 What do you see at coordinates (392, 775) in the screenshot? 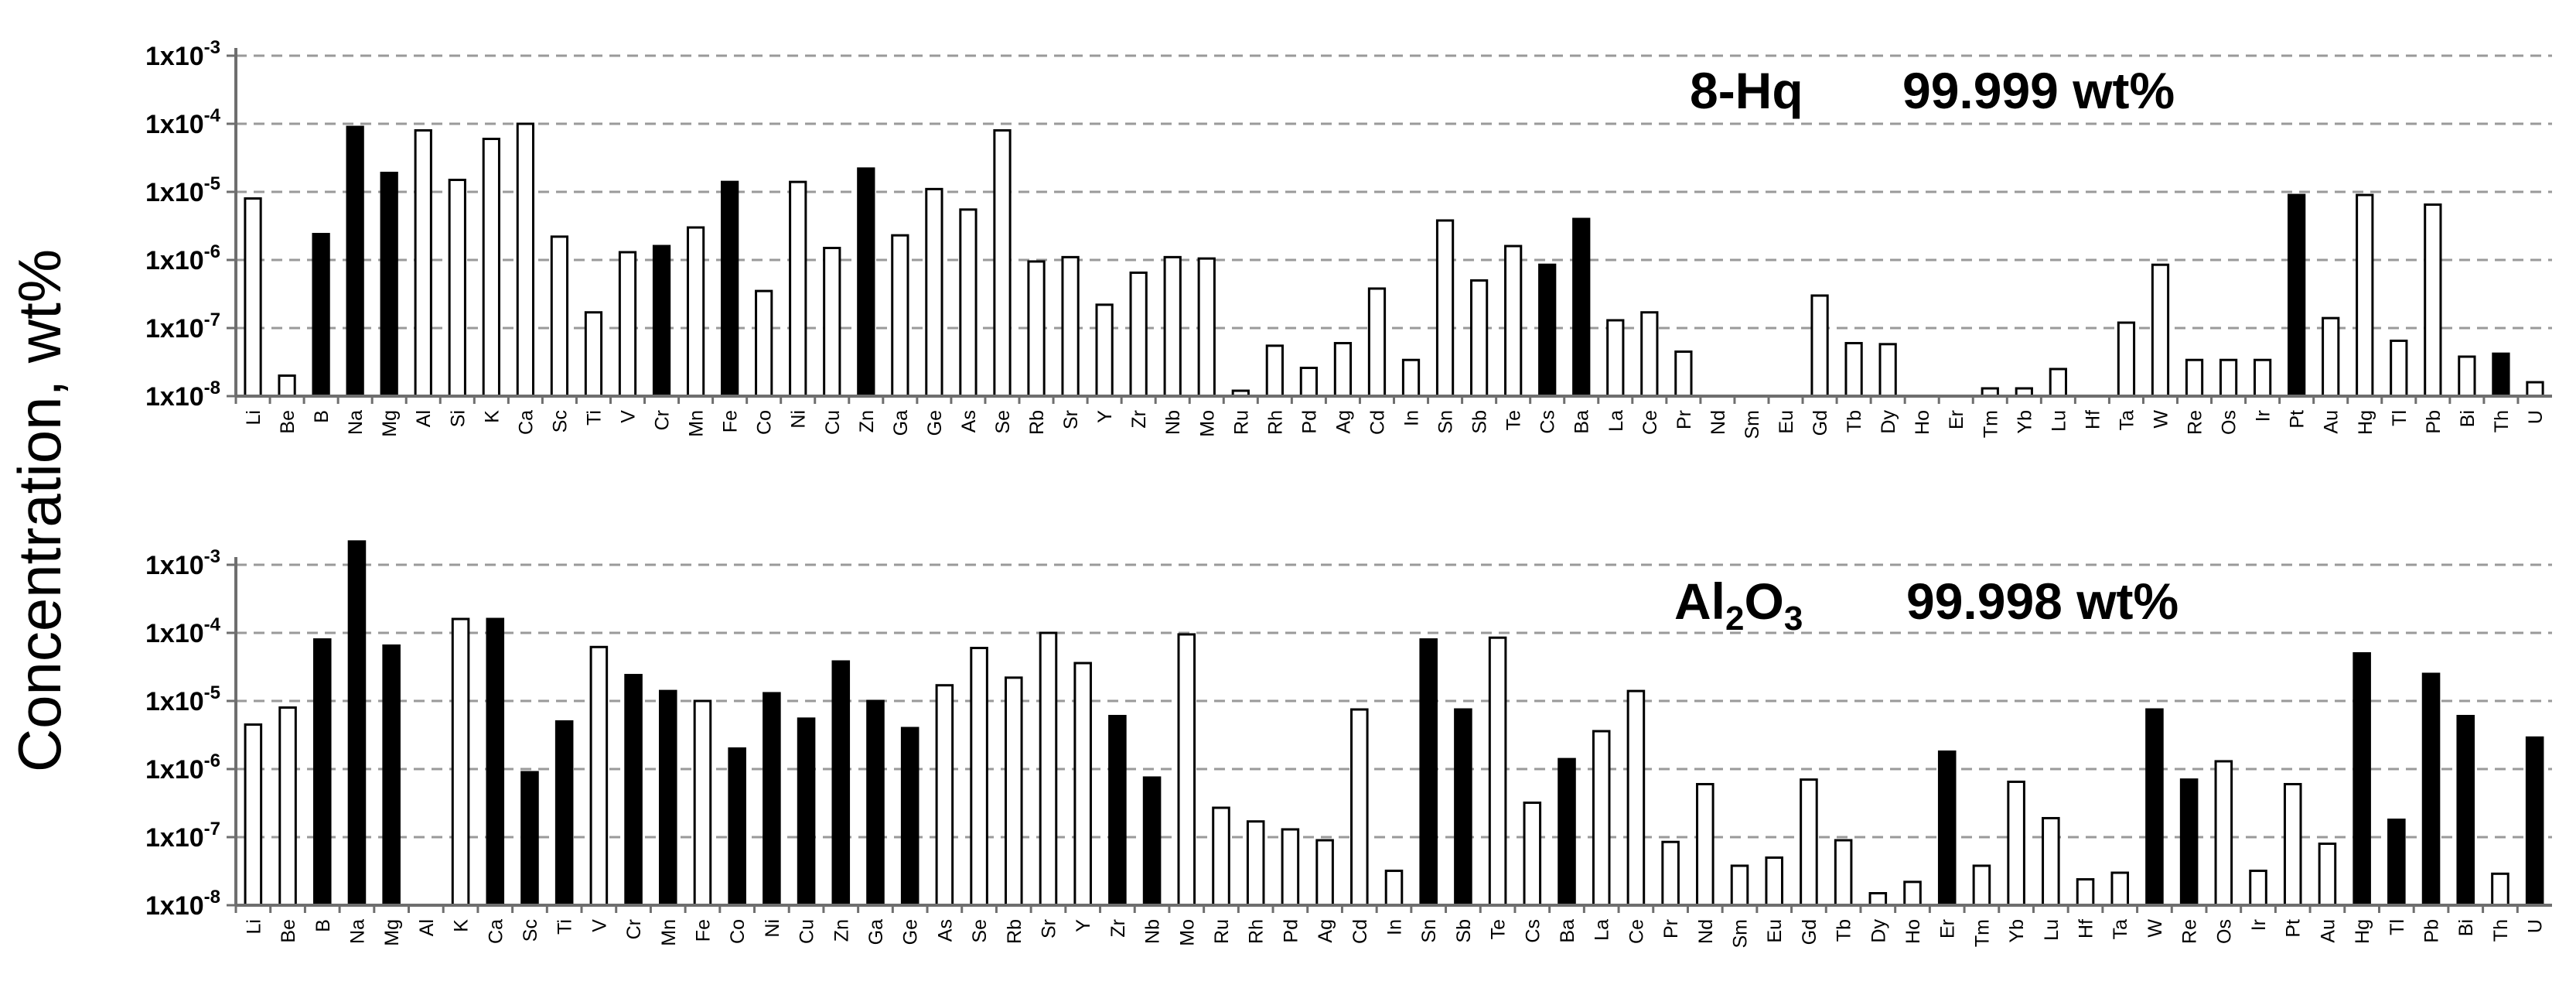
I see `bar-Mg` at bounding box center [392, 775].